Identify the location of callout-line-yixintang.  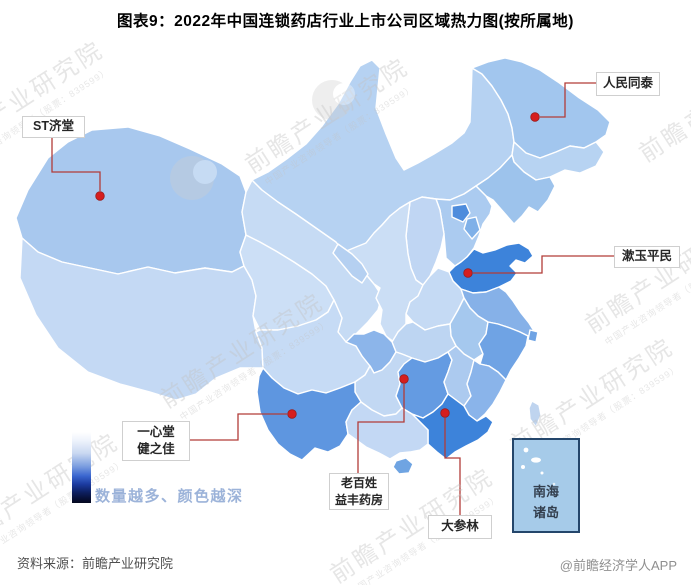
(237, 427).